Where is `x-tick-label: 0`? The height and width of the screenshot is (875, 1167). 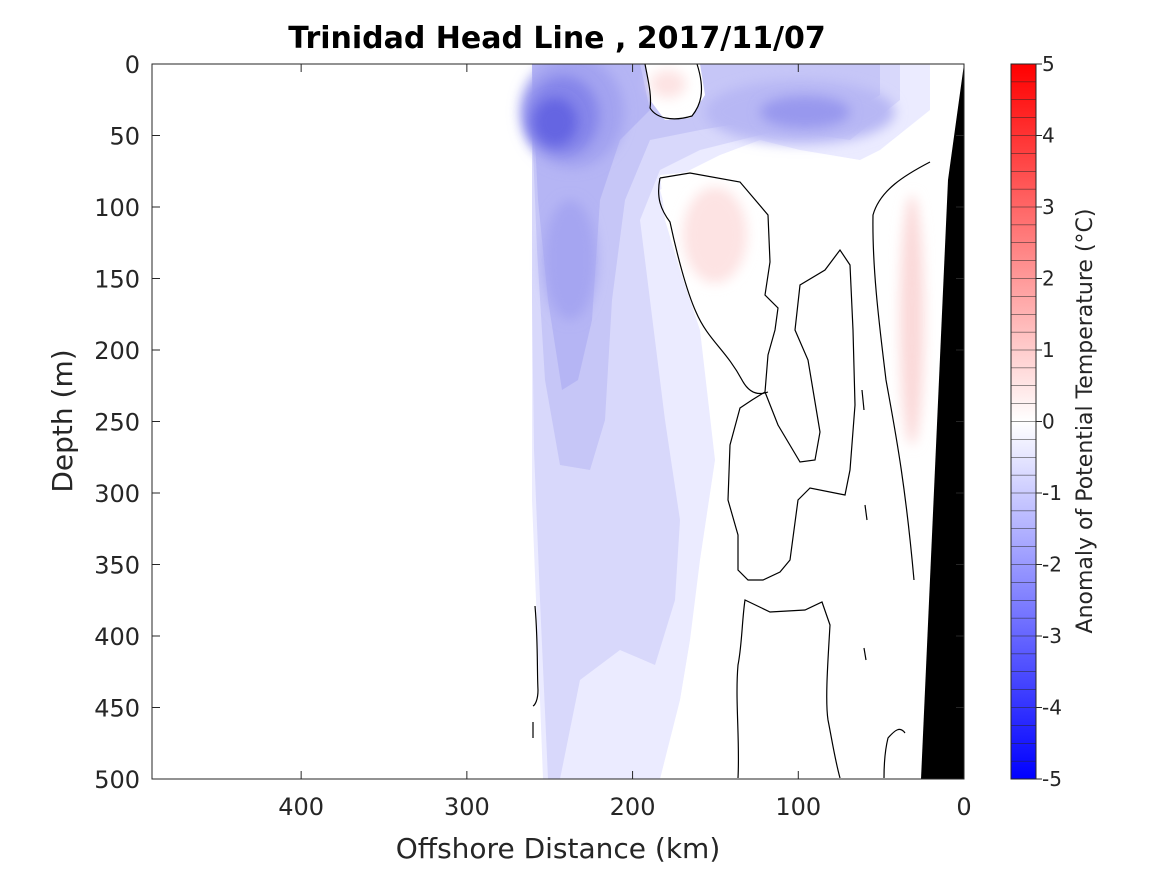 x-tick-label: 0 is located at coordinates (963, 807).